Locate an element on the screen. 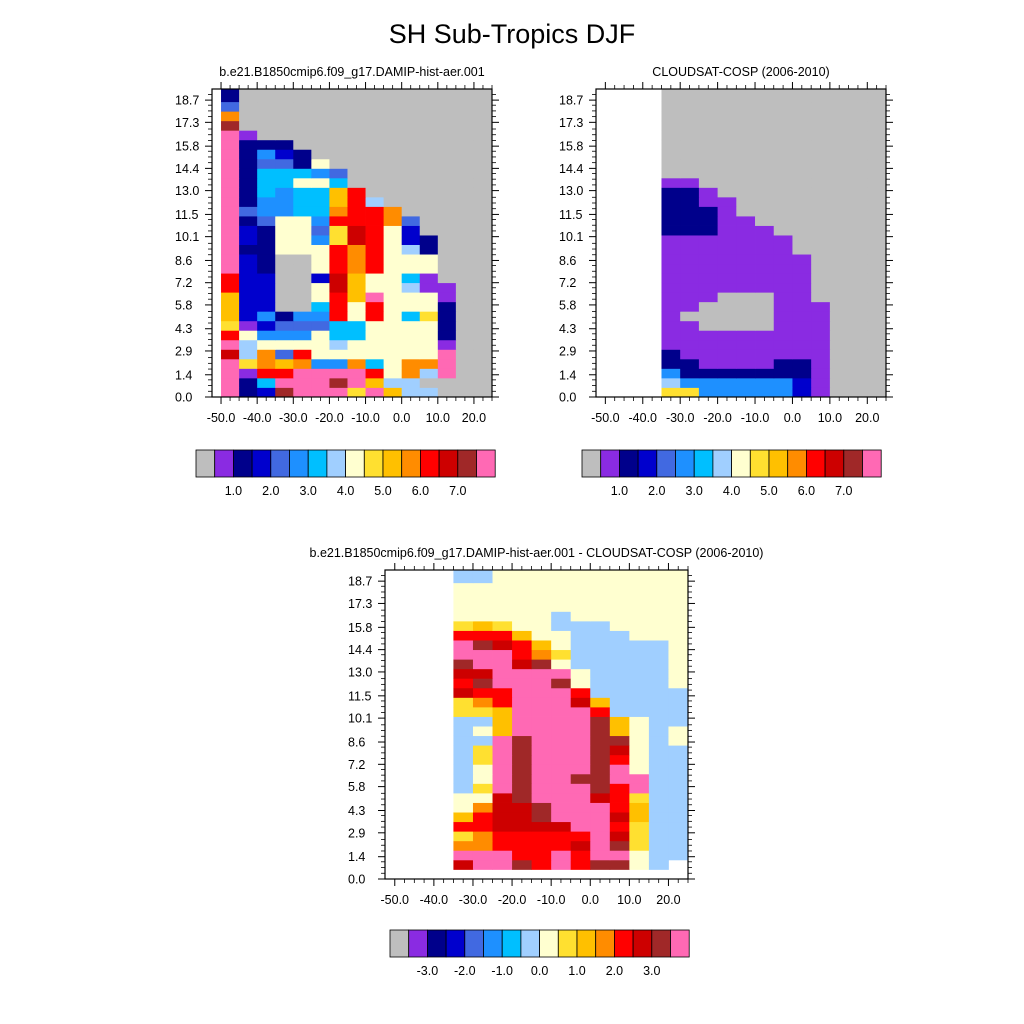 This screenshot has width=1024, height=1024. y-tick-label: 10.1 is located at coordinates (571, 237).